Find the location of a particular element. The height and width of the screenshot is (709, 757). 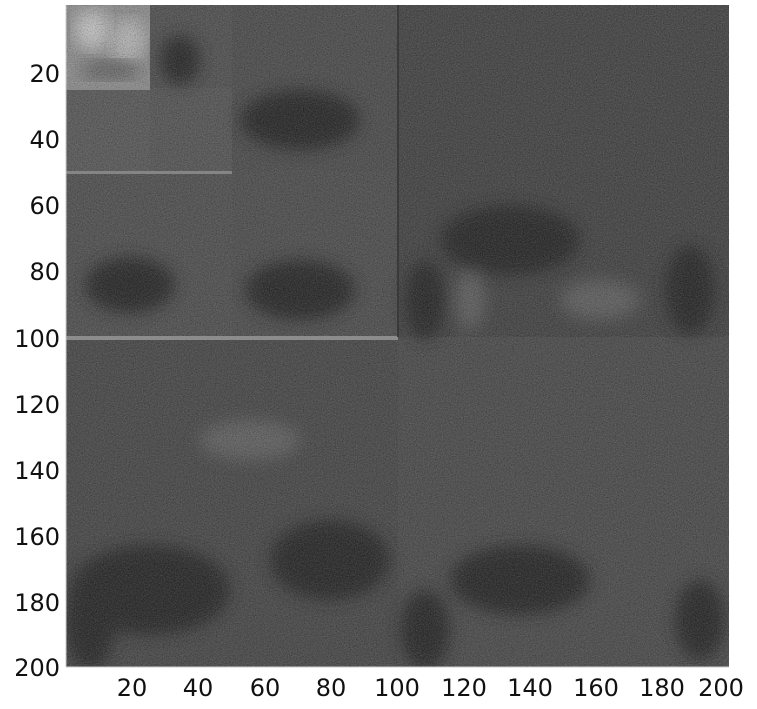

x-tick-label: 200 is located at coordinates (721, 688).